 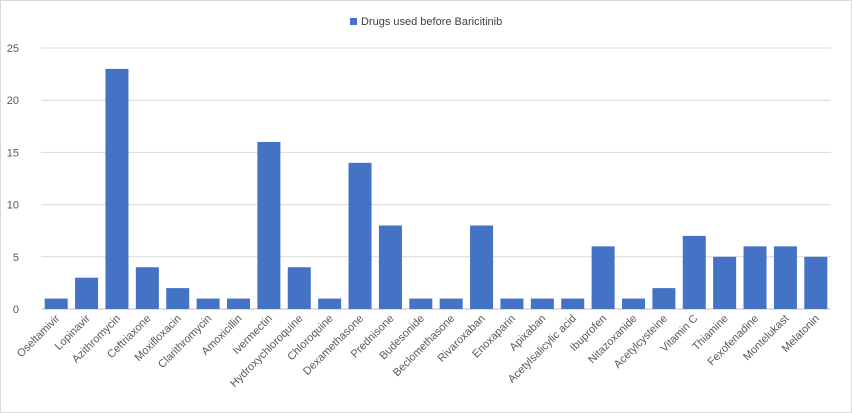 I want to click on y-axis-ticks: 0 5 10 15 20 25, so click(x=13, y=179).